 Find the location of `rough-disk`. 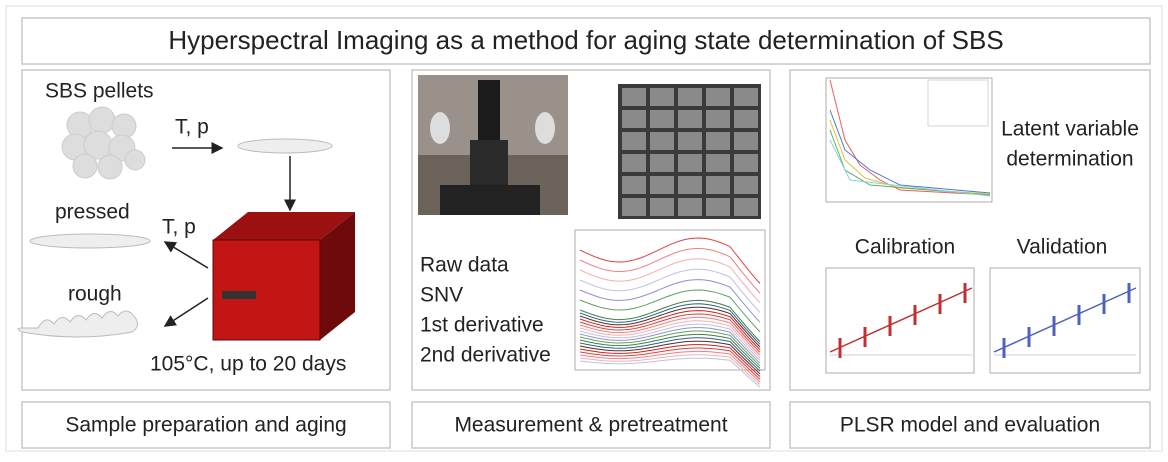

rough-disk is located at coordinates (77, 324).